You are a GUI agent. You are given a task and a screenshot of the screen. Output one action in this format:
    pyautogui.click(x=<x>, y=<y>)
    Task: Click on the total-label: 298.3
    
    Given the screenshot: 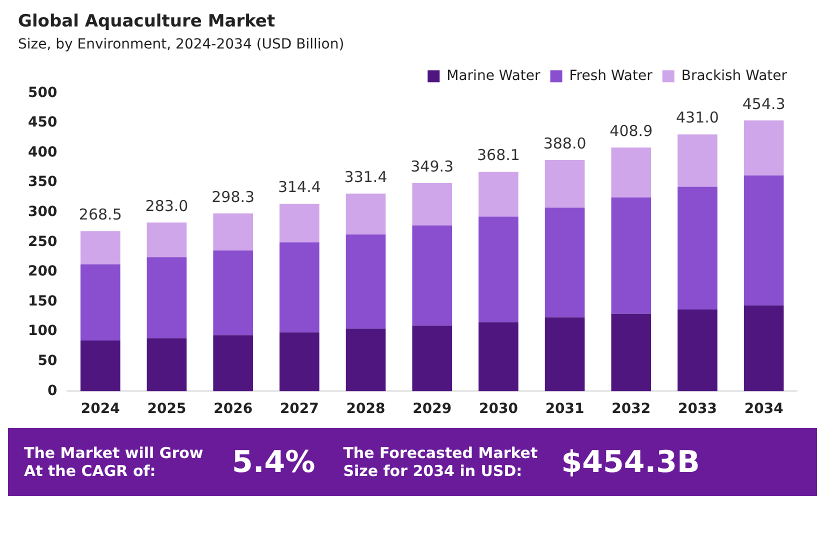 What is the action you would take?
    pyautogui.click(x=233, y=197)
    